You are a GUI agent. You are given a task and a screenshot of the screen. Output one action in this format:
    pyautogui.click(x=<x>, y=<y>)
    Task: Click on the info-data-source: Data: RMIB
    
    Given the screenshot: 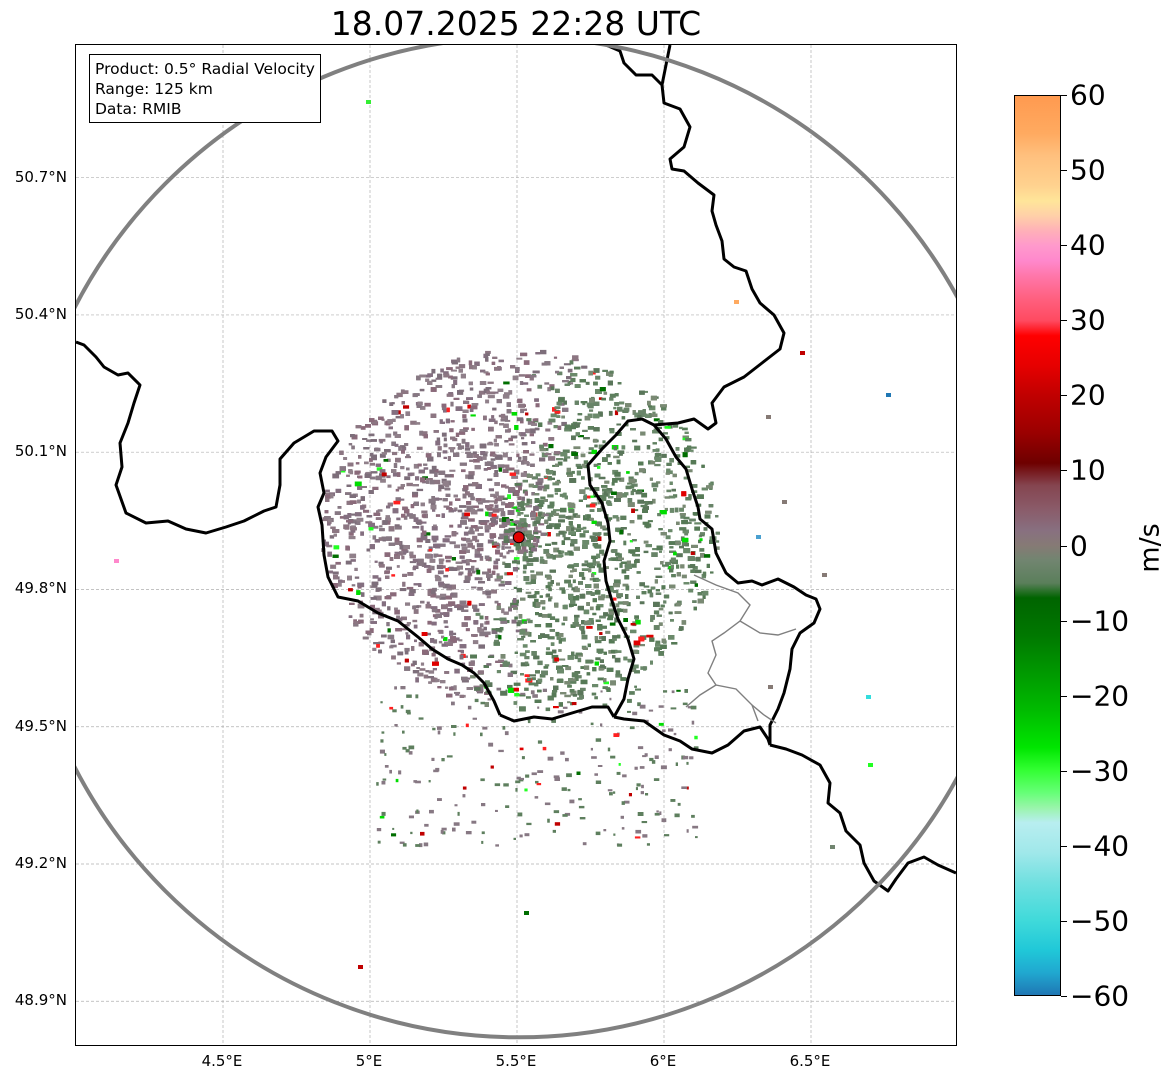 What is the action you would take?
    pyautogui.click(x=138, y=109)
    